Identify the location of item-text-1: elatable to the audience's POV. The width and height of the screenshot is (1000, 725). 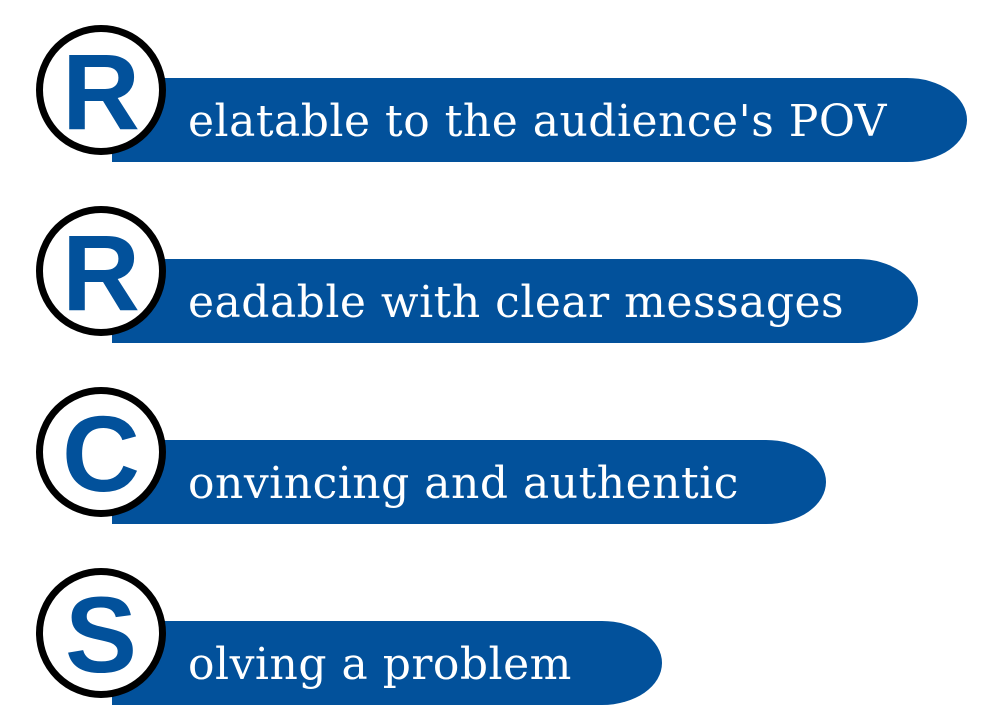
(537, 121).